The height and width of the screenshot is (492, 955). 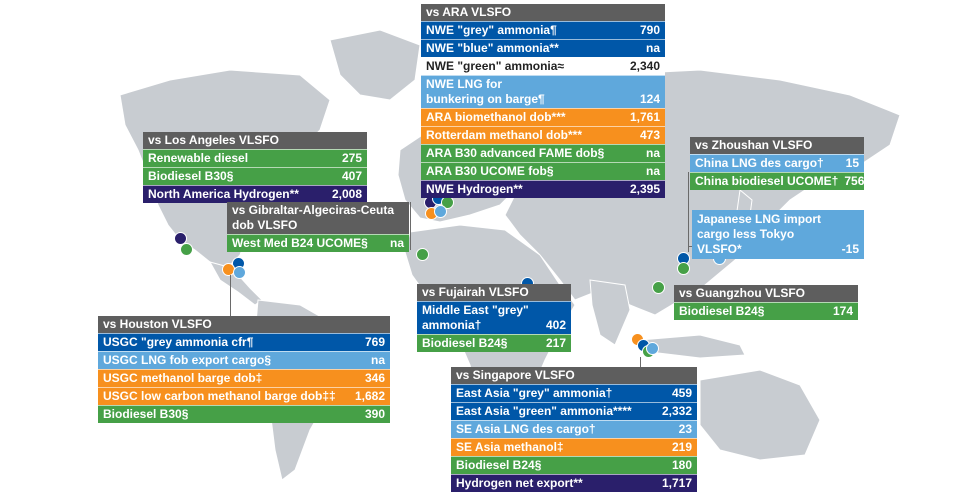 I want to click on los-angeles-row-value: 275, so click(x=351, y=158).